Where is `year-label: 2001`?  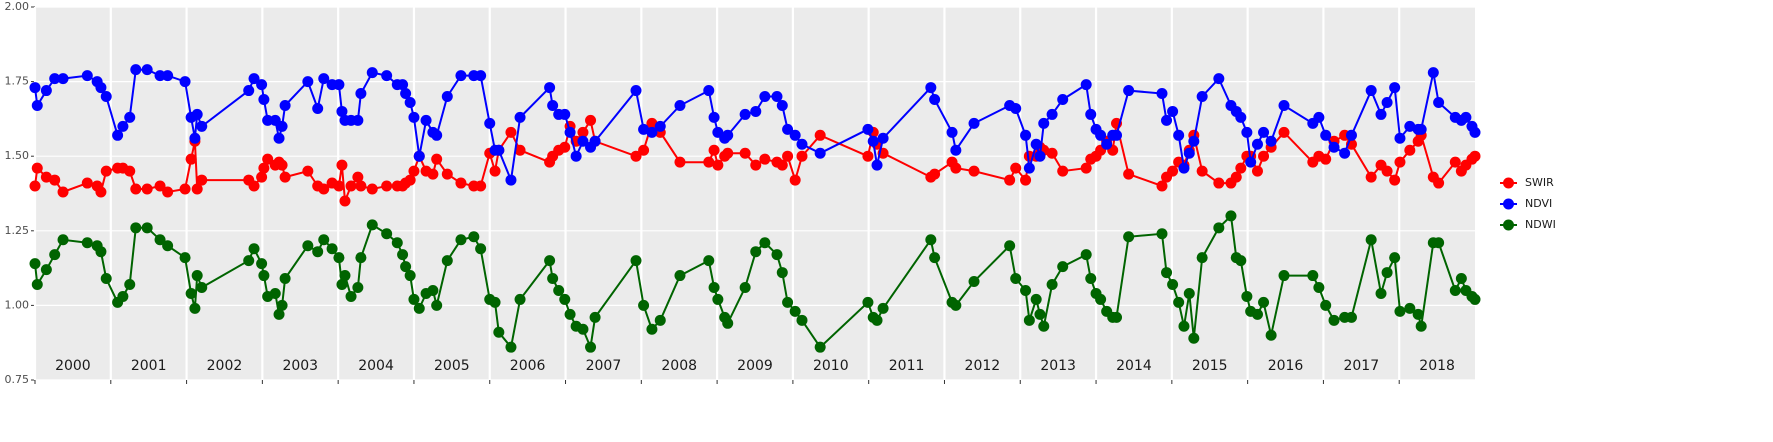
year-label: 2001 is located at coordinates (149, 366).